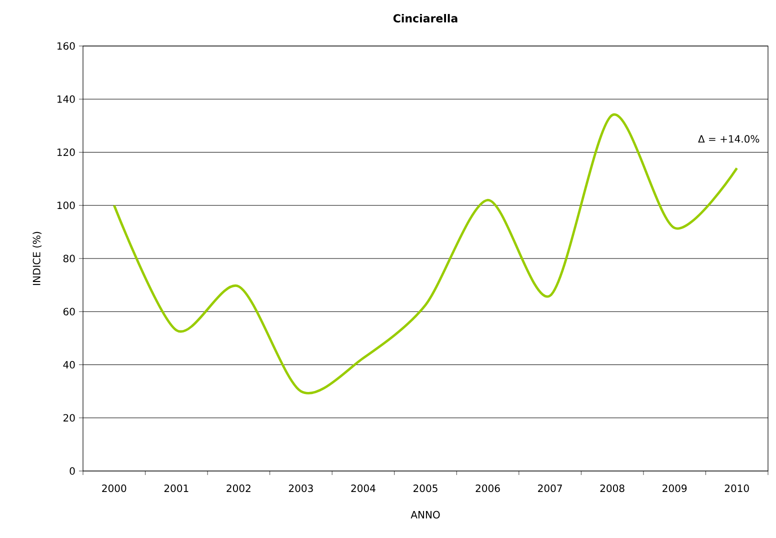 The image size is (776, 538). Describe the element at coordinates (66, 46) in the screenshot. I see `y-tick-label: 160` at that location.